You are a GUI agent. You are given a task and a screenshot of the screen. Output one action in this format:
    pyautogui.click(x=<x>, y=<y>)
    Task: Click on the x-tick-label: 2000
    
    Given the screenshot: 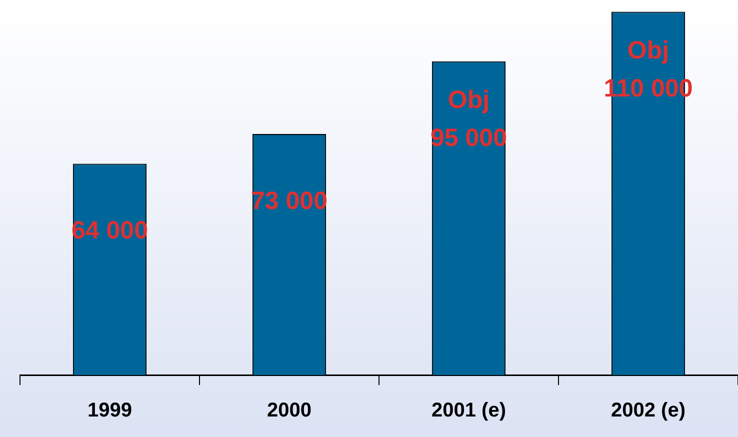 What is the action you would take?
    pyautogui.click(x=289, y=411)
    